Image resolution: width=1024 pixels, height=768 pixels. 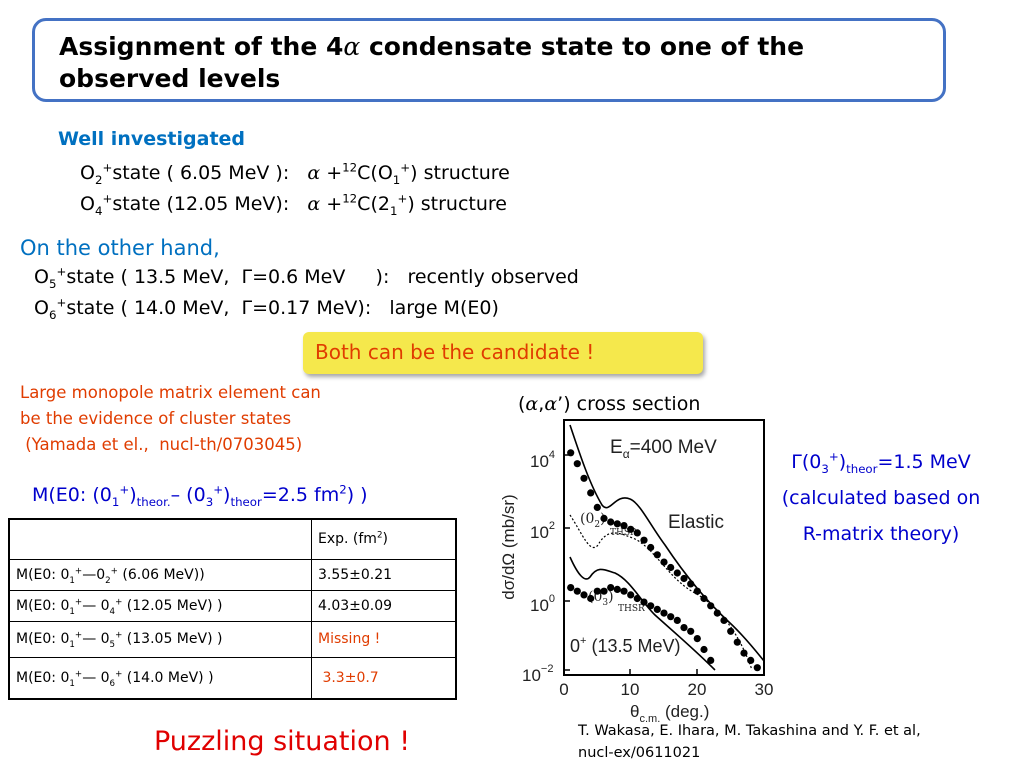 I want to click on x-tick-label: 20, so click(x=697, y=689).